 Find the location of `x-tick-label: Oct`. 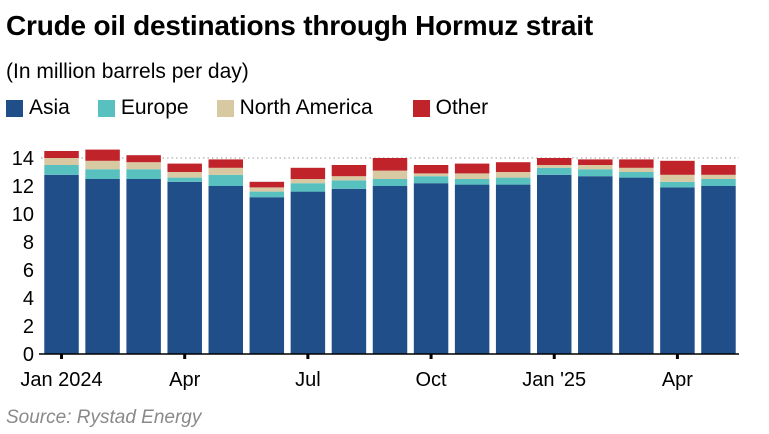

x-tick-label: Oct is located at coordinates (431, 380).